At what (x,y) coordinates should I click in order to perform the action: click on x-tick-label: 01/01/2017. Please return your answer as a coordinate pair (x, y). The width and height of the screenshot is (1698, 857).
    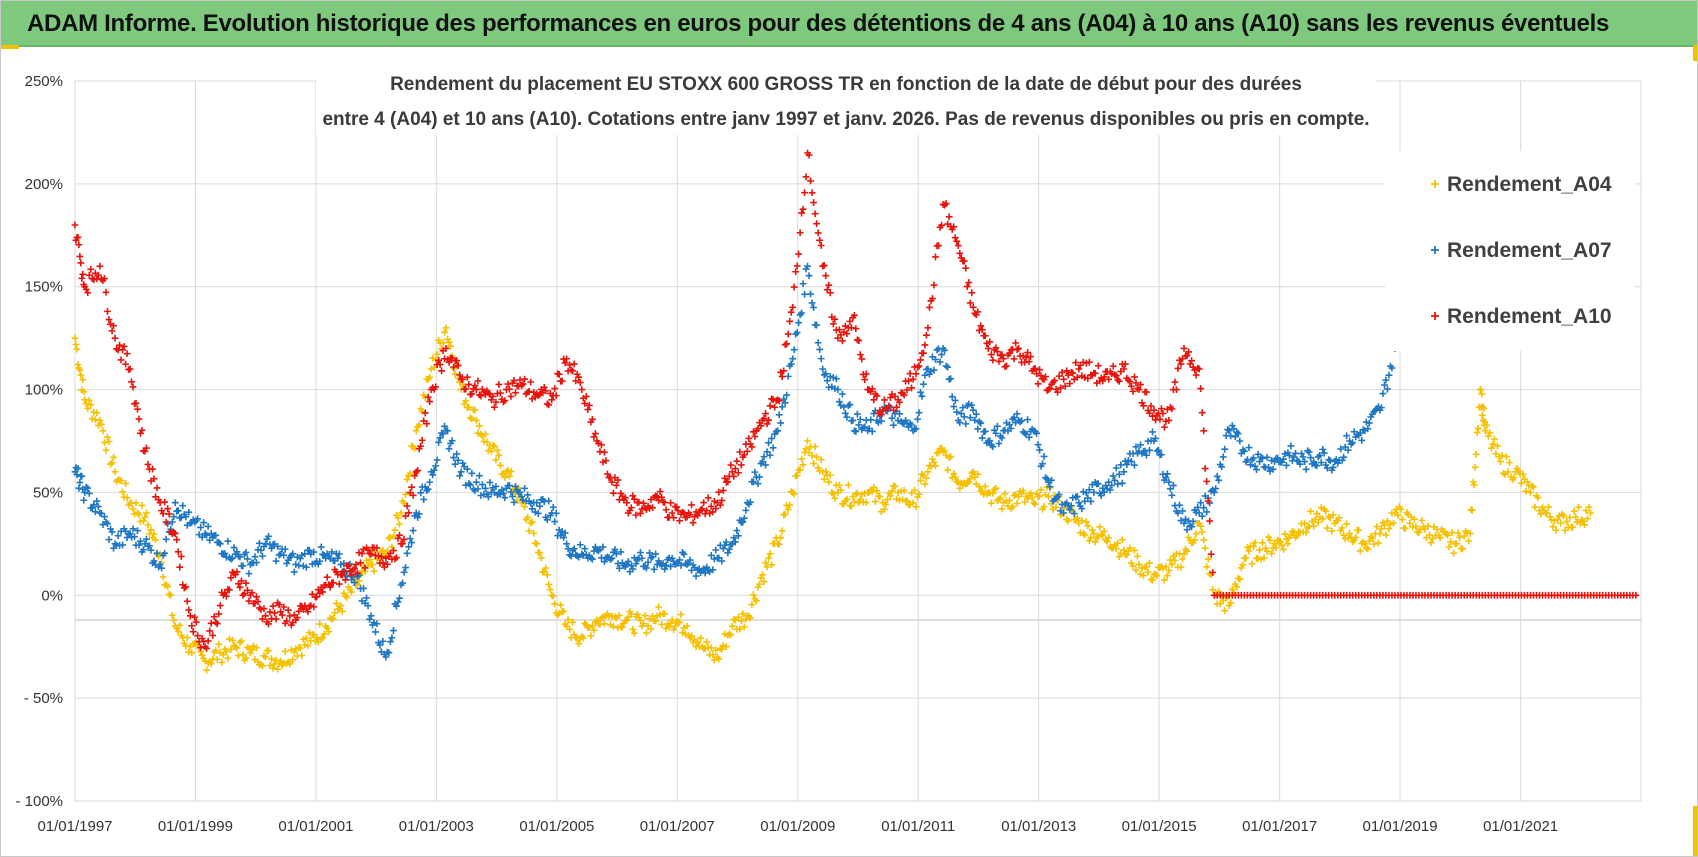
    Looking at the image, I should click on (1279, 826).